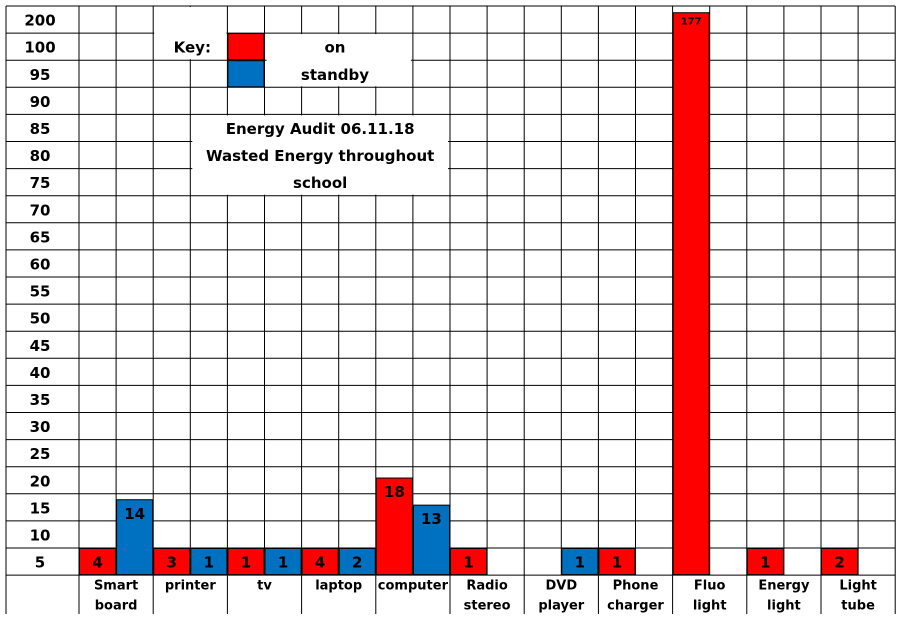 This screenshot has height=618, width=900. What do you see at coordinates (858, 606) in the screenshot?
I see `category-label: tube` at bounding box center [858, 606].